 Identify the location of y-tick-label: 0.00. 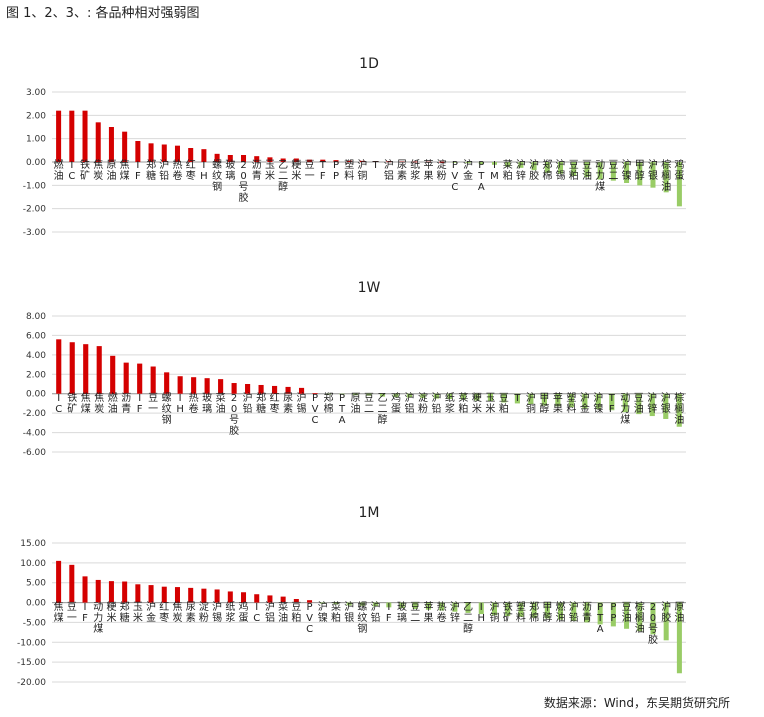
(36, 163).